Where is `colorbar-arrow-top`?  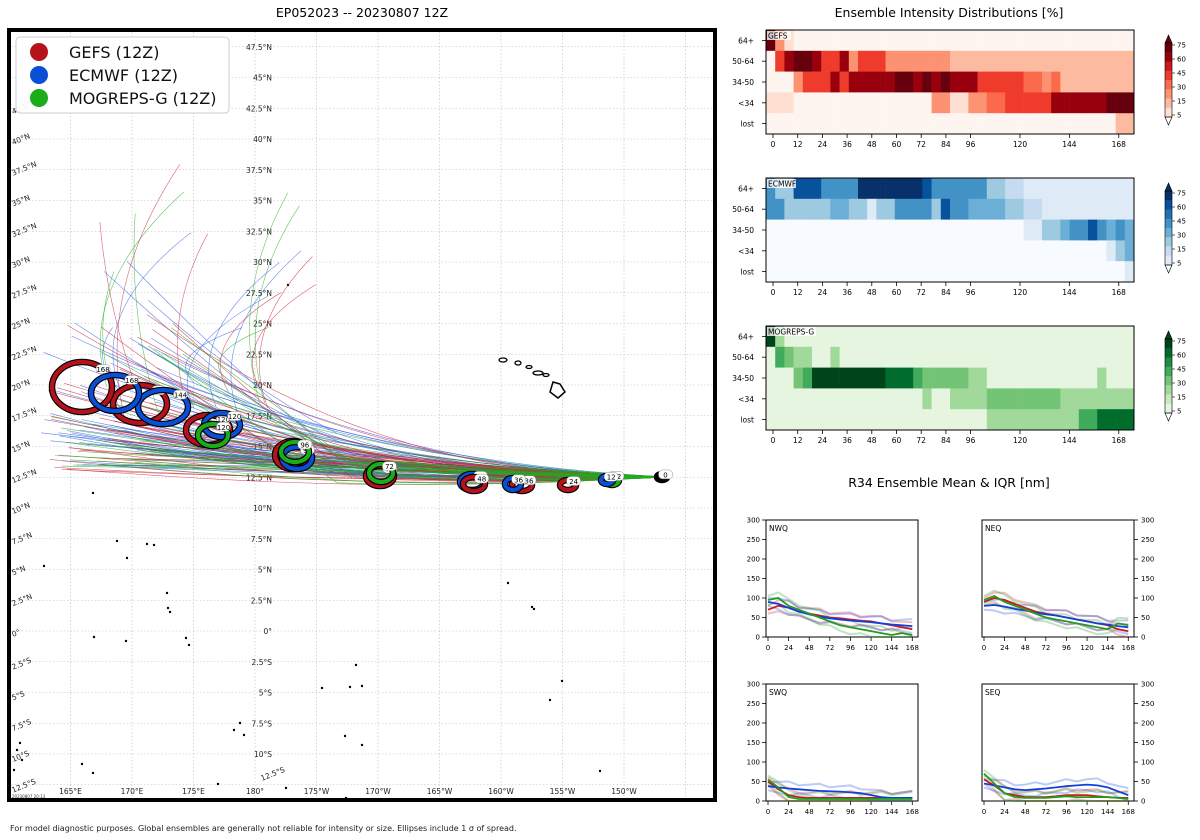 colorbar-arrow-top is located at coordinates (1168, 39).